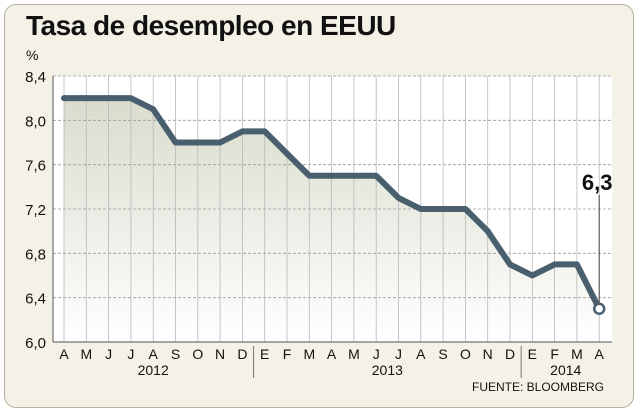 Image resolution: width=640 pixels, height=414 pixels. I want to click on chart-title: Tasa de desempleo en EEUU, so click(211, 25).